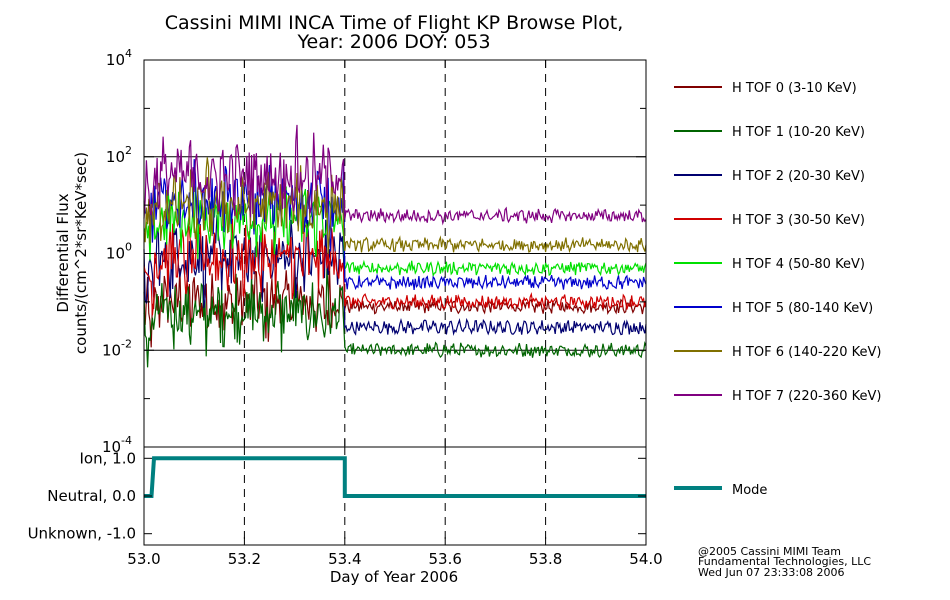 The width and height of the screenshot is (950, 600). I want to click on bottom-ytick-label: Neutral, 0.0, so click(91, 496).